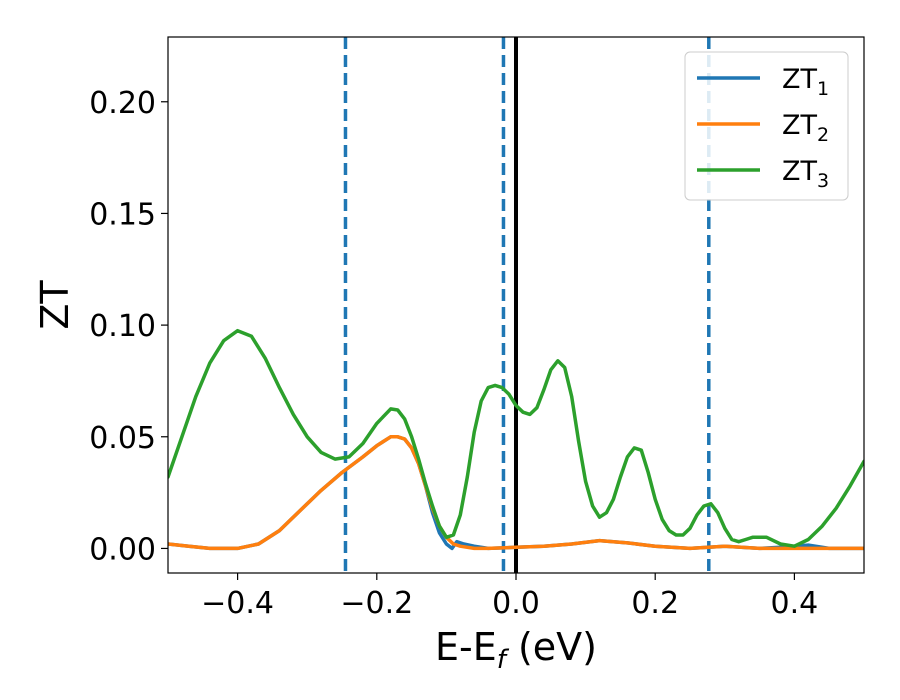  I want to click on y-tick-label: 0.10, so click(122, 326).